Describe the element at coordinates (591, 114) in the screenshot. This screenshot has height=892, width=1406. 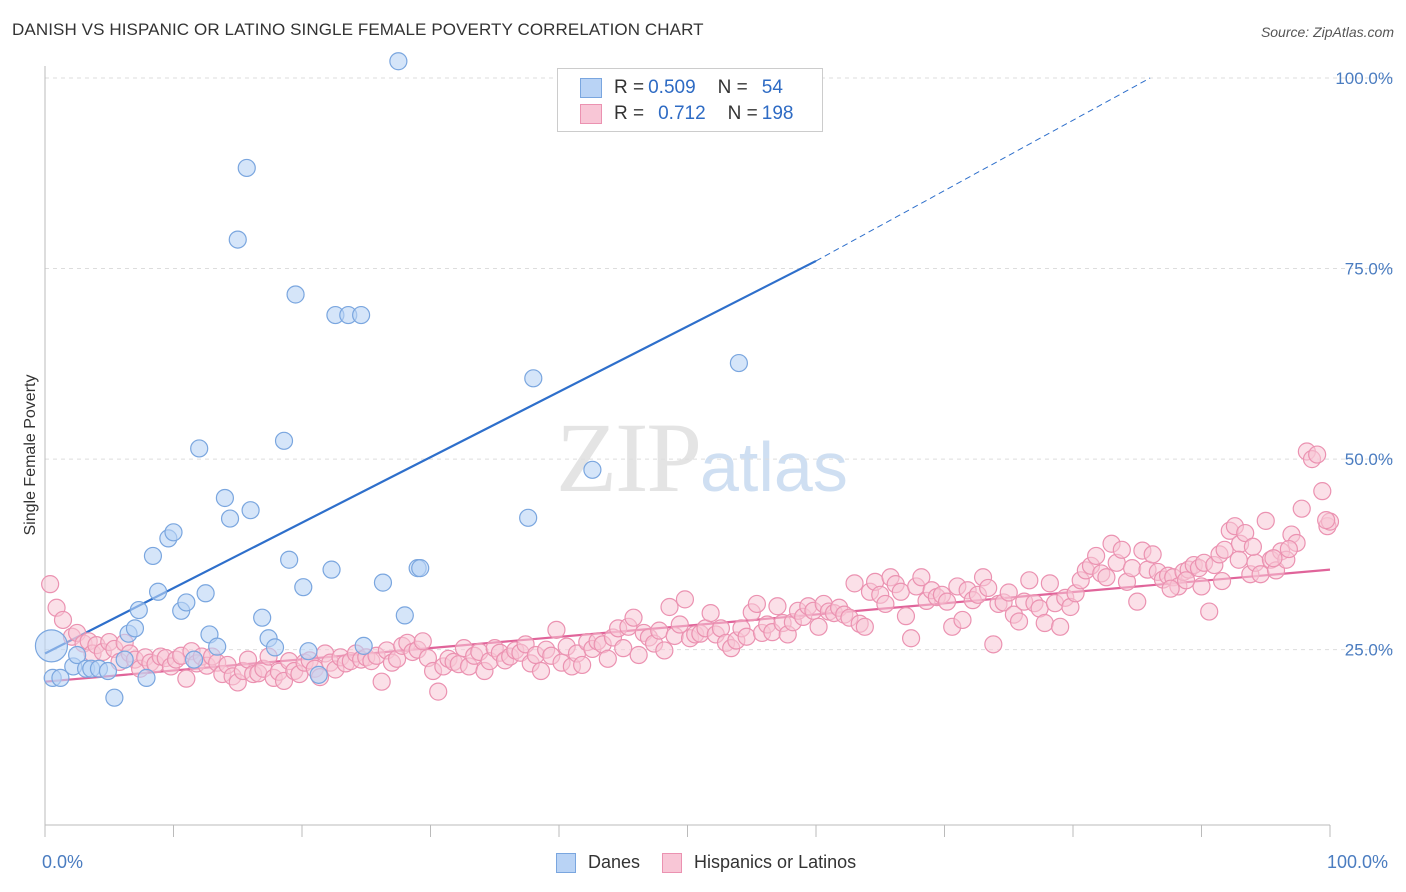
I see `hisp-swatch` at that location.